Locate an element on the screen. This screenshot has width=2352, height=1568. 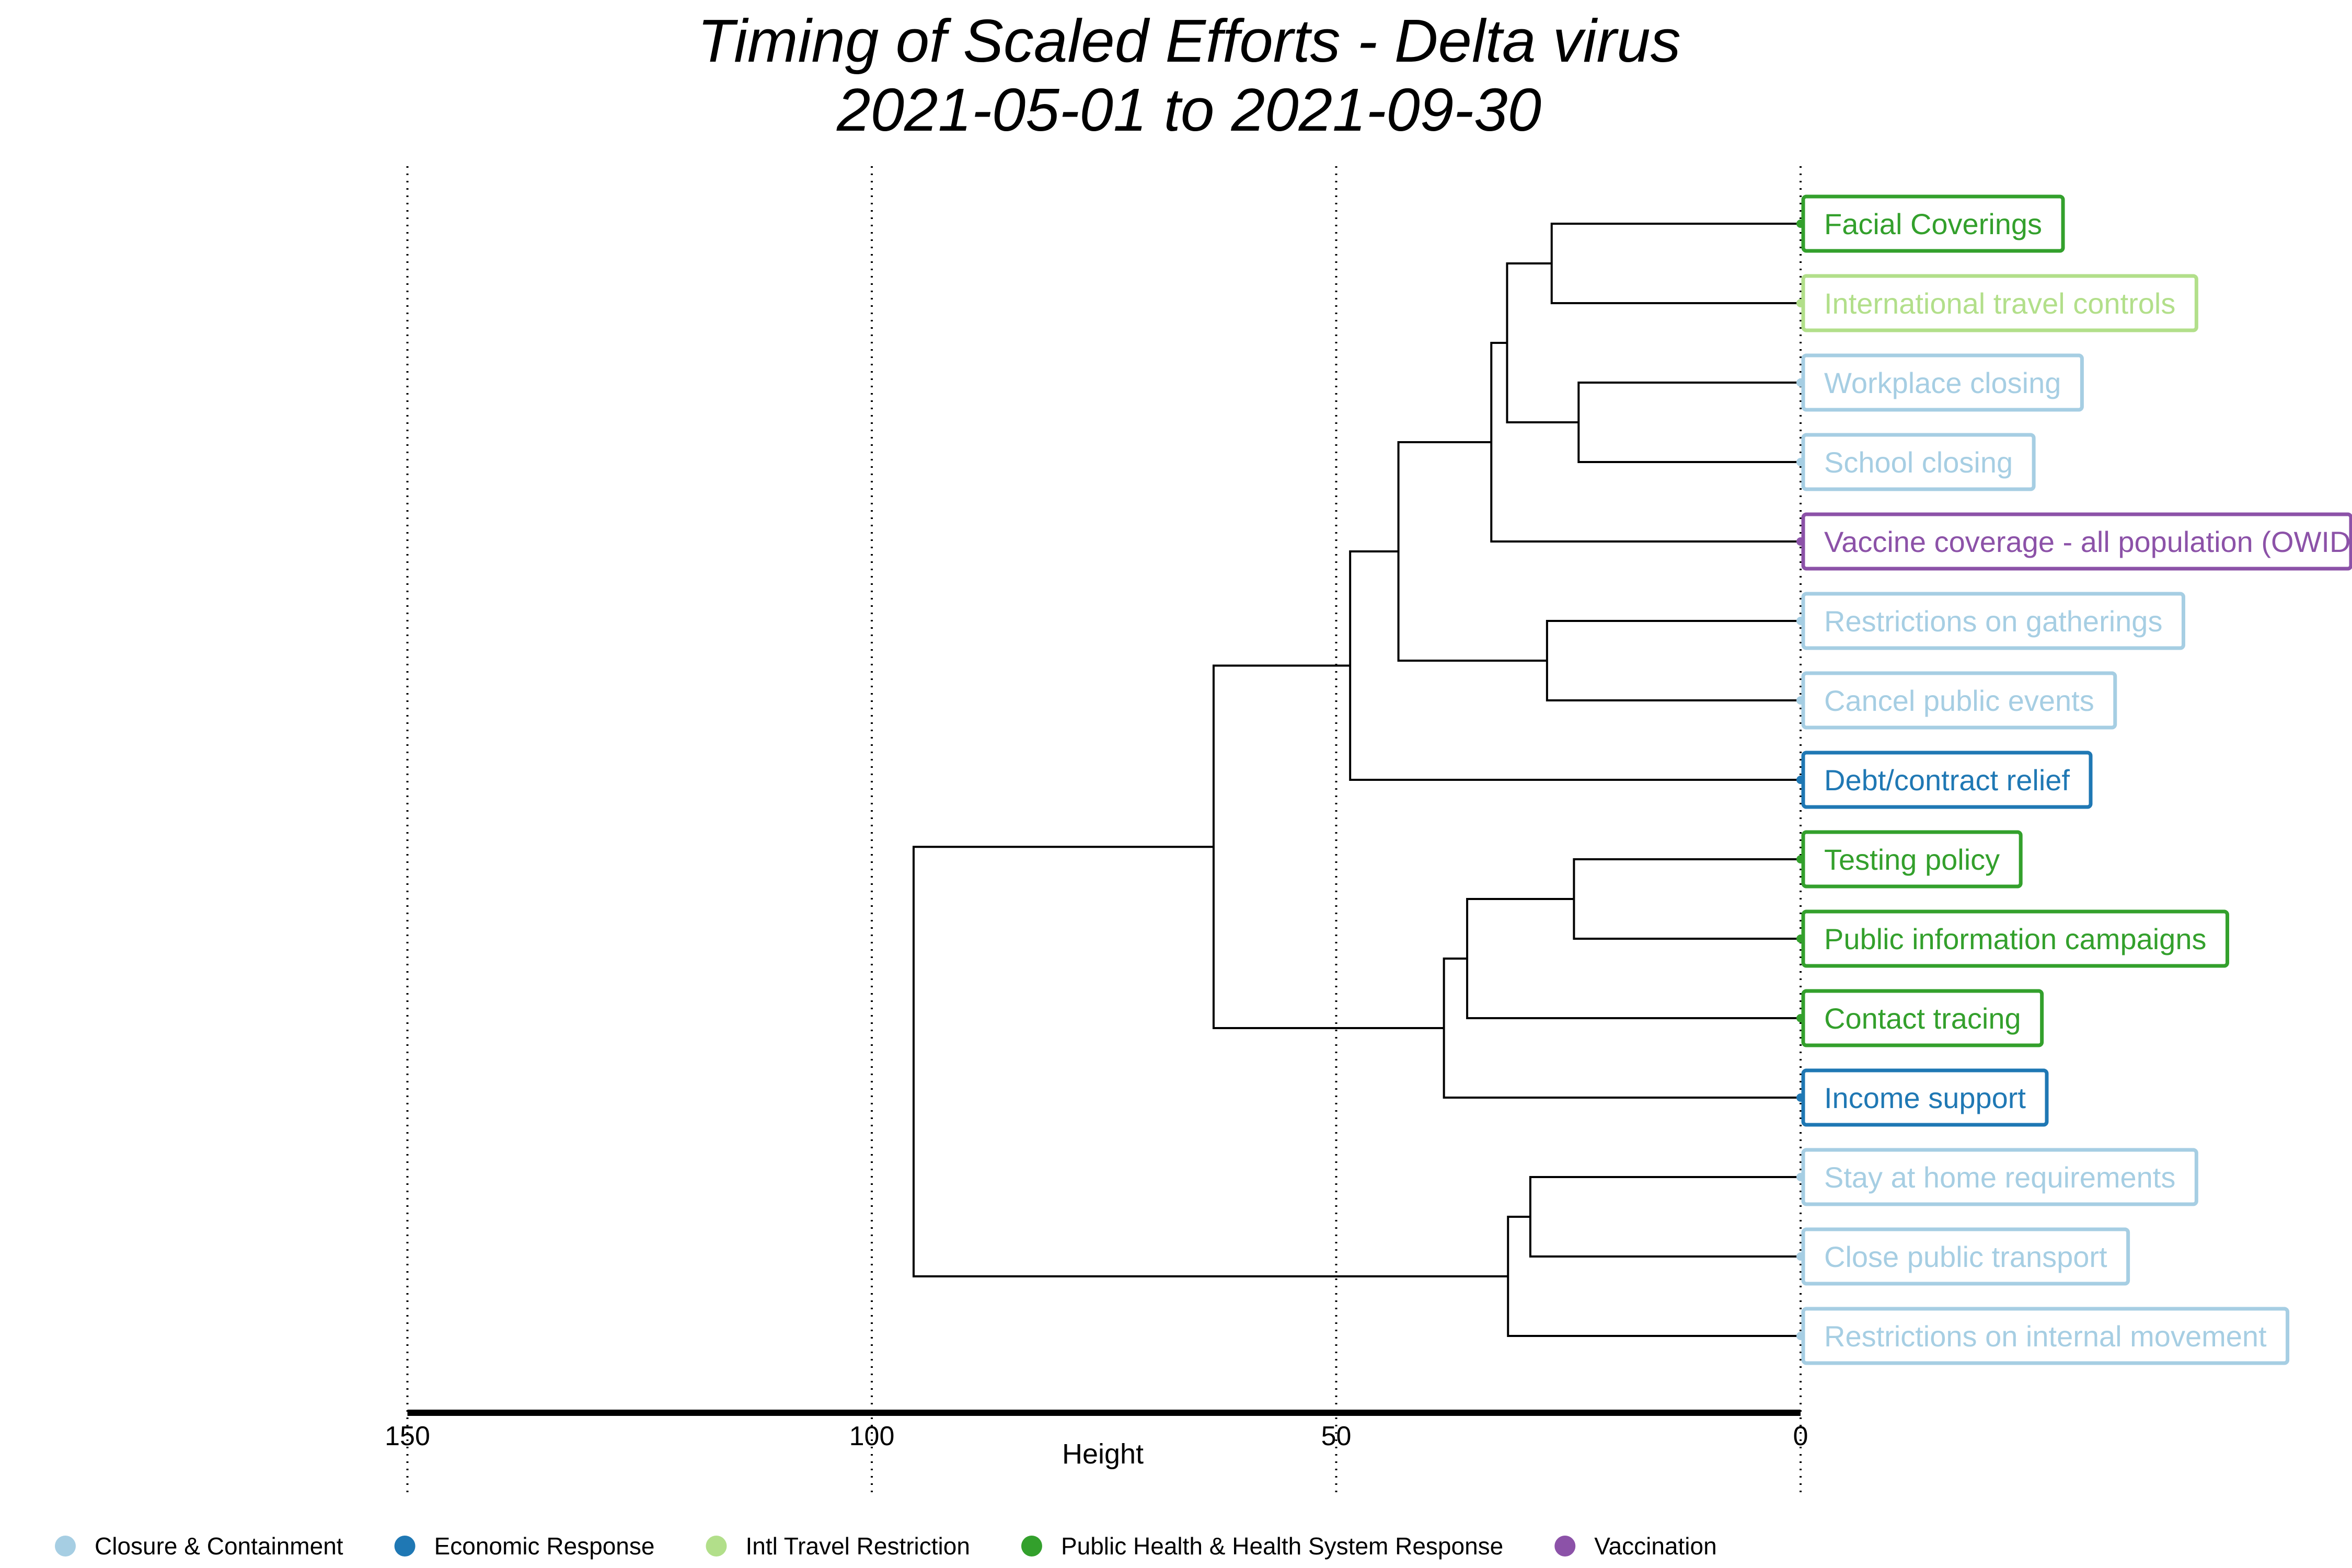
leaf-label: Restrictions on internal movement is located at coordinates (2043, 1336).